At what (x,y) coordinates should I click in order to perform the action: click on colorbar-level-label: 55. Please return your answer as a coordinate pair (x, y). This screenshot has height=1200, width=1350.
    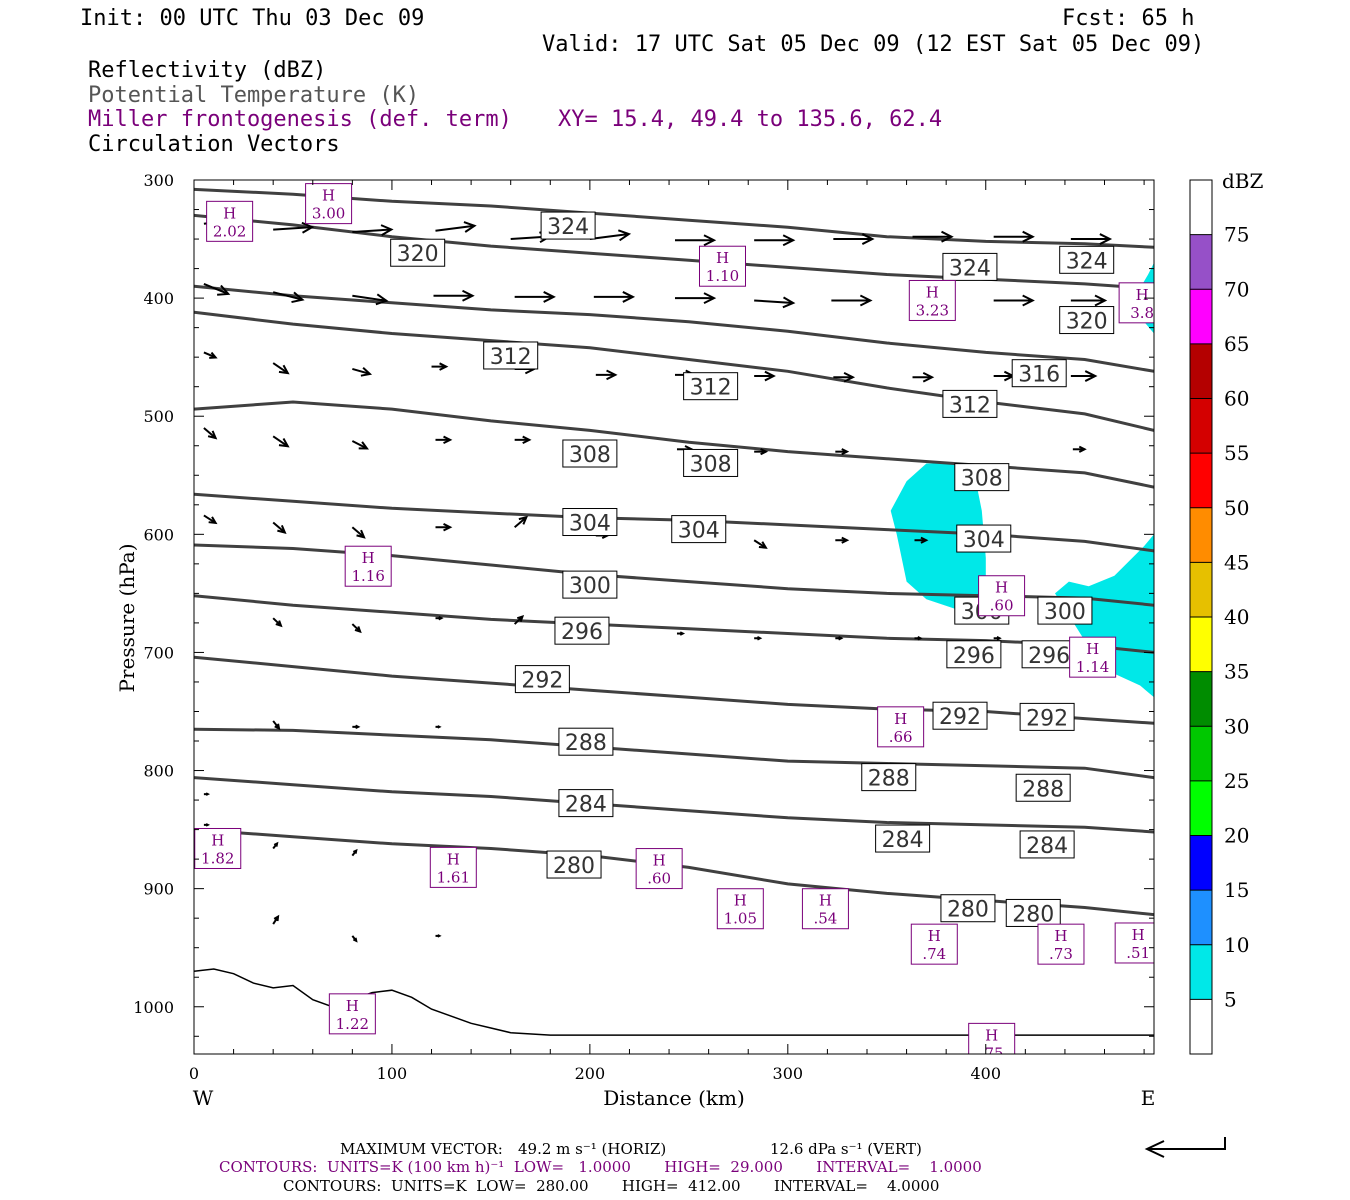
    Looking at the image, I should click on (1236, 453).